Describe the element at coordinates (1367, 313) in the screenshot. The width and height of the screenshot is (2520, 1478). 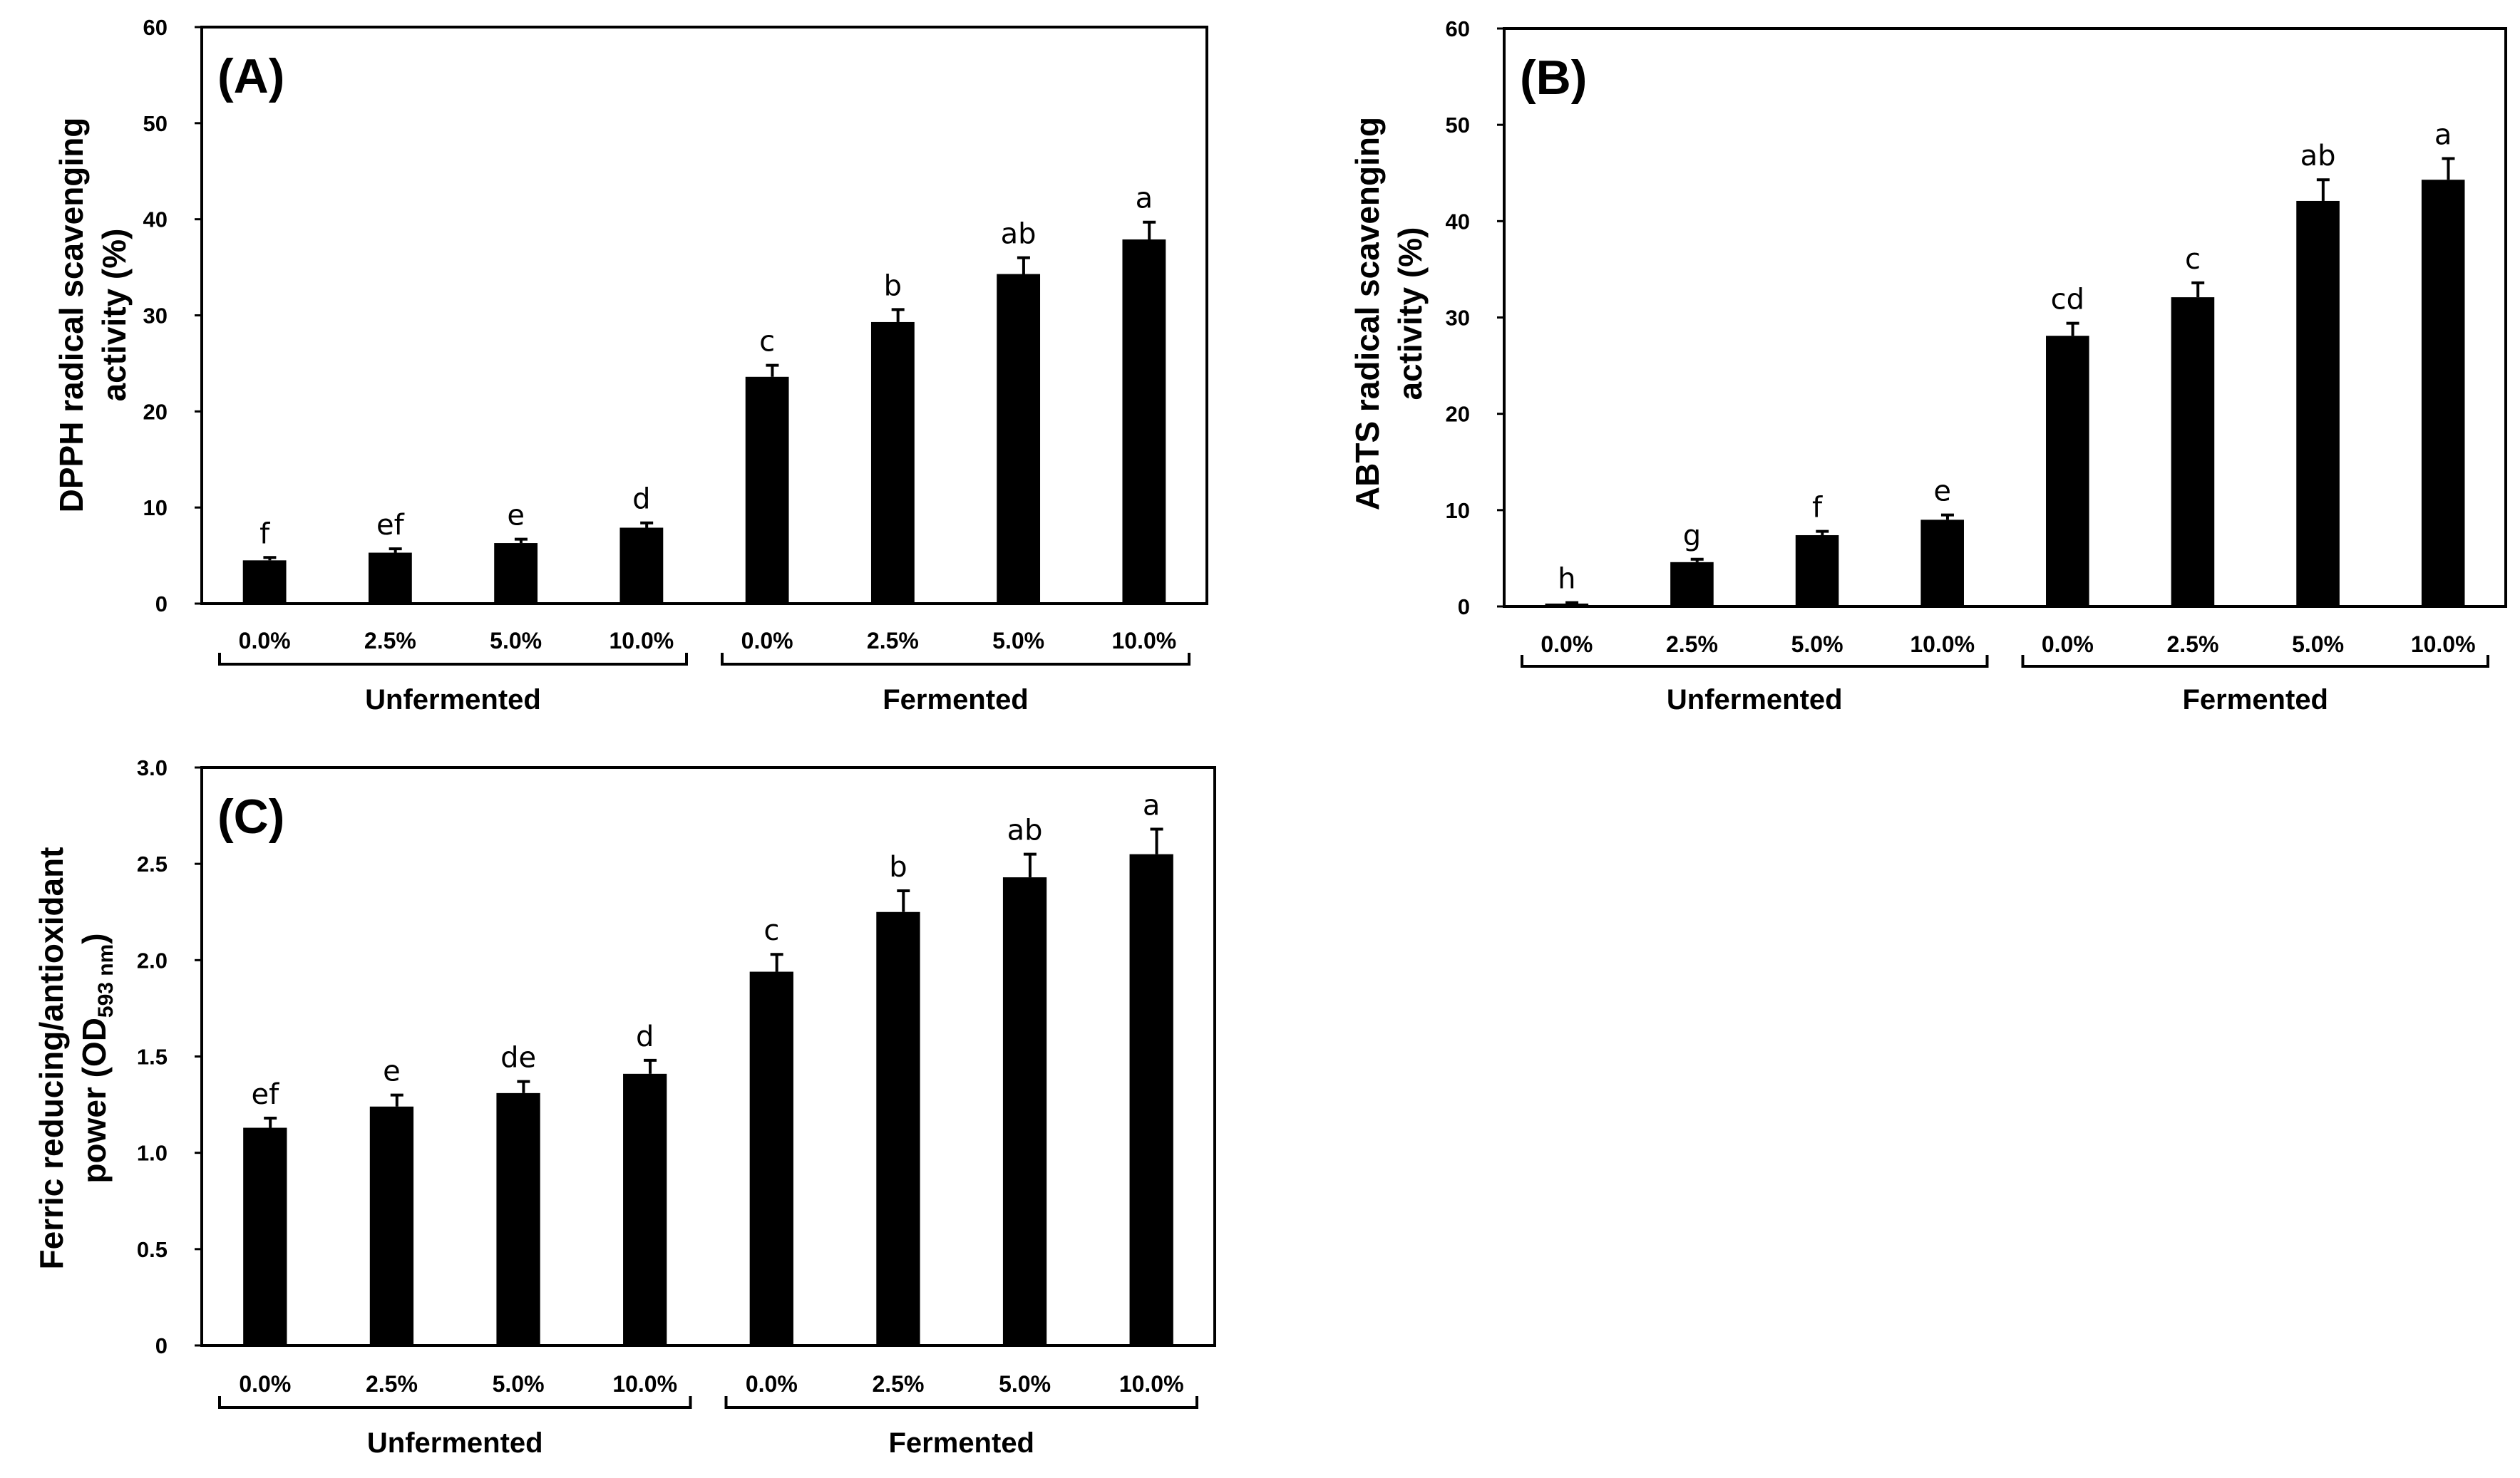
I see `y-axis-label-line-1: ABTS radical scavenging` at that location.